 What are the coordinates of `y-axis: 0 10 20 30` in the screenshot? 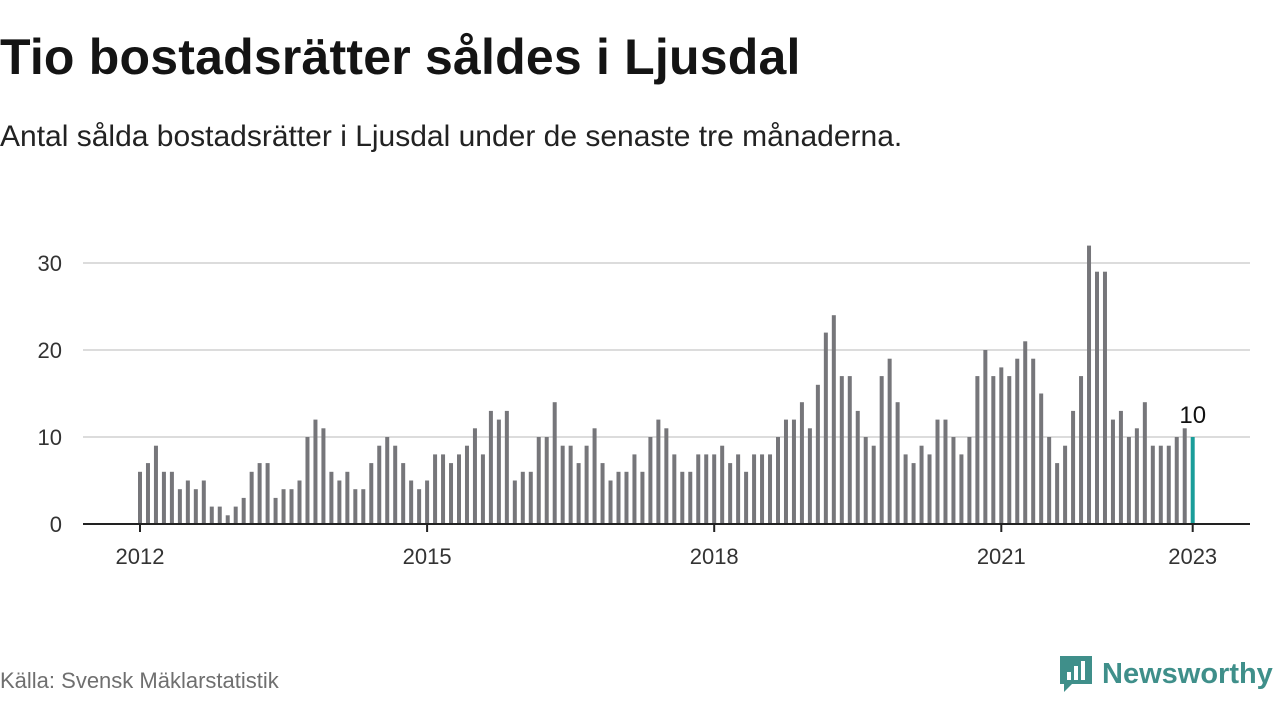 It's located at (50, 394).